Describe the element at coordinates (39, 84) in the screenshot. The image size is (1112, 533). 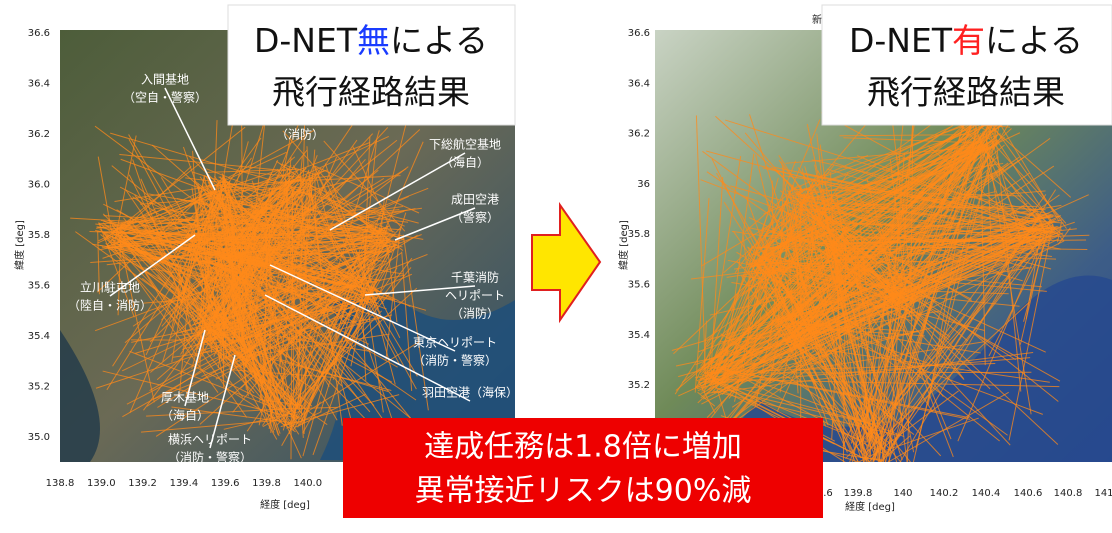
I see `y-tick-label: 36.4` at that location.